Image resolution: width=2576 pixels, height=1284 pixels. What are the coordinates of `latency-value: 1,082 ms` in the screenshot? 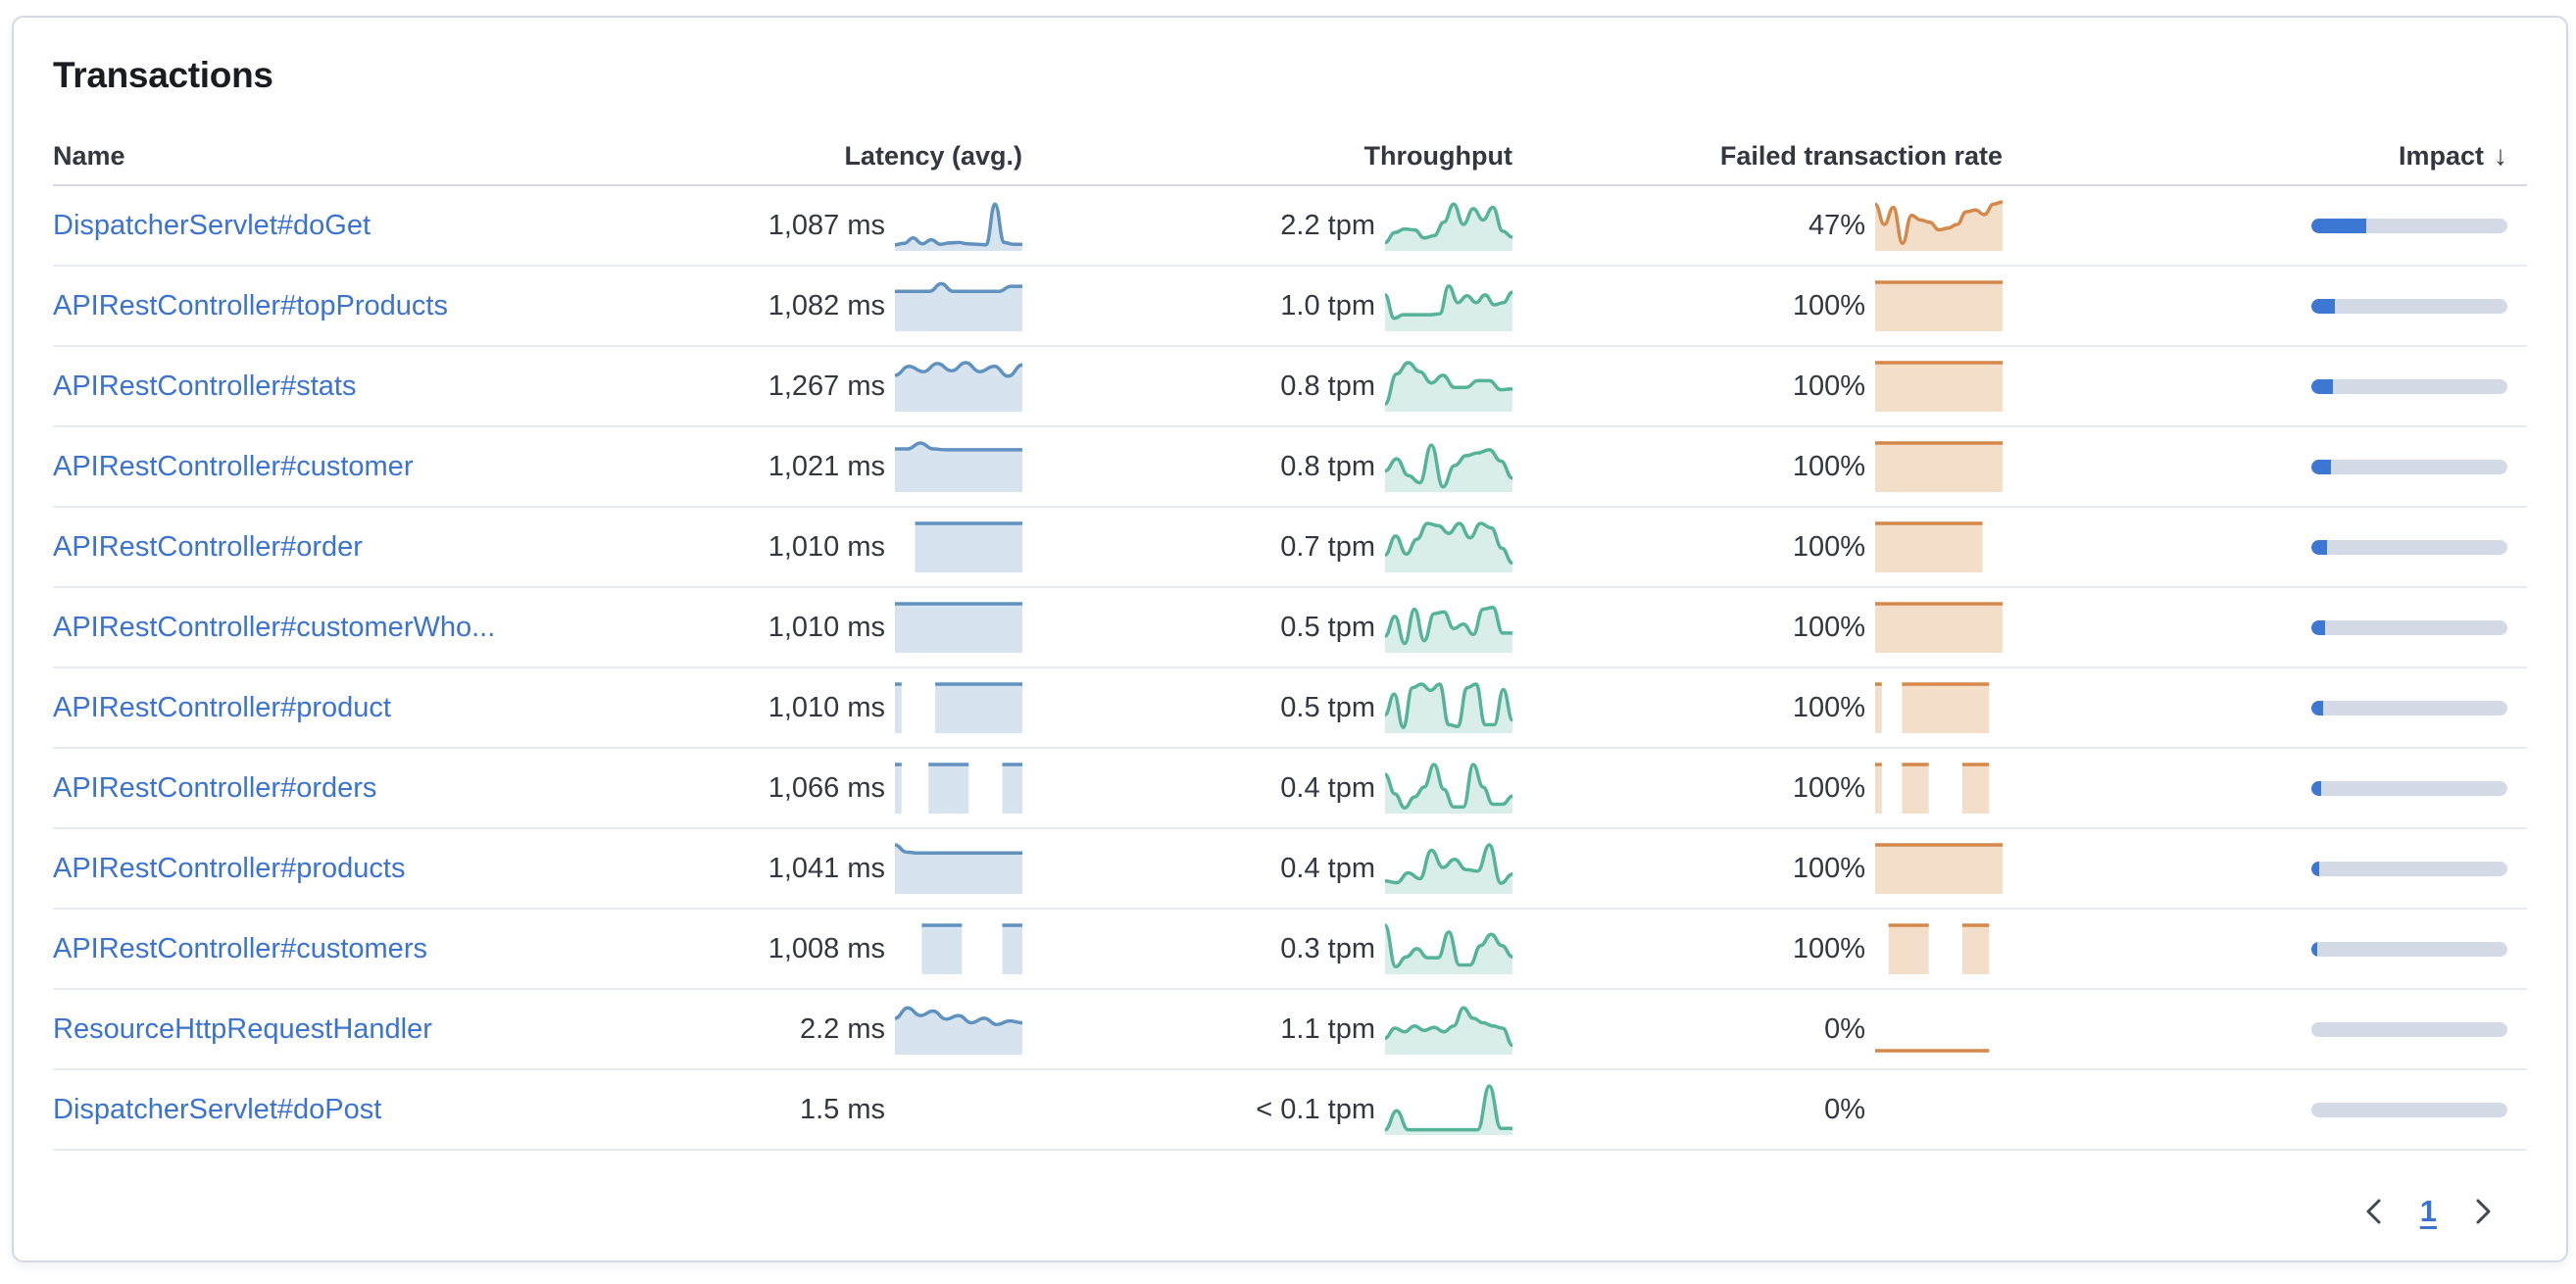 It's located at (826, 305).